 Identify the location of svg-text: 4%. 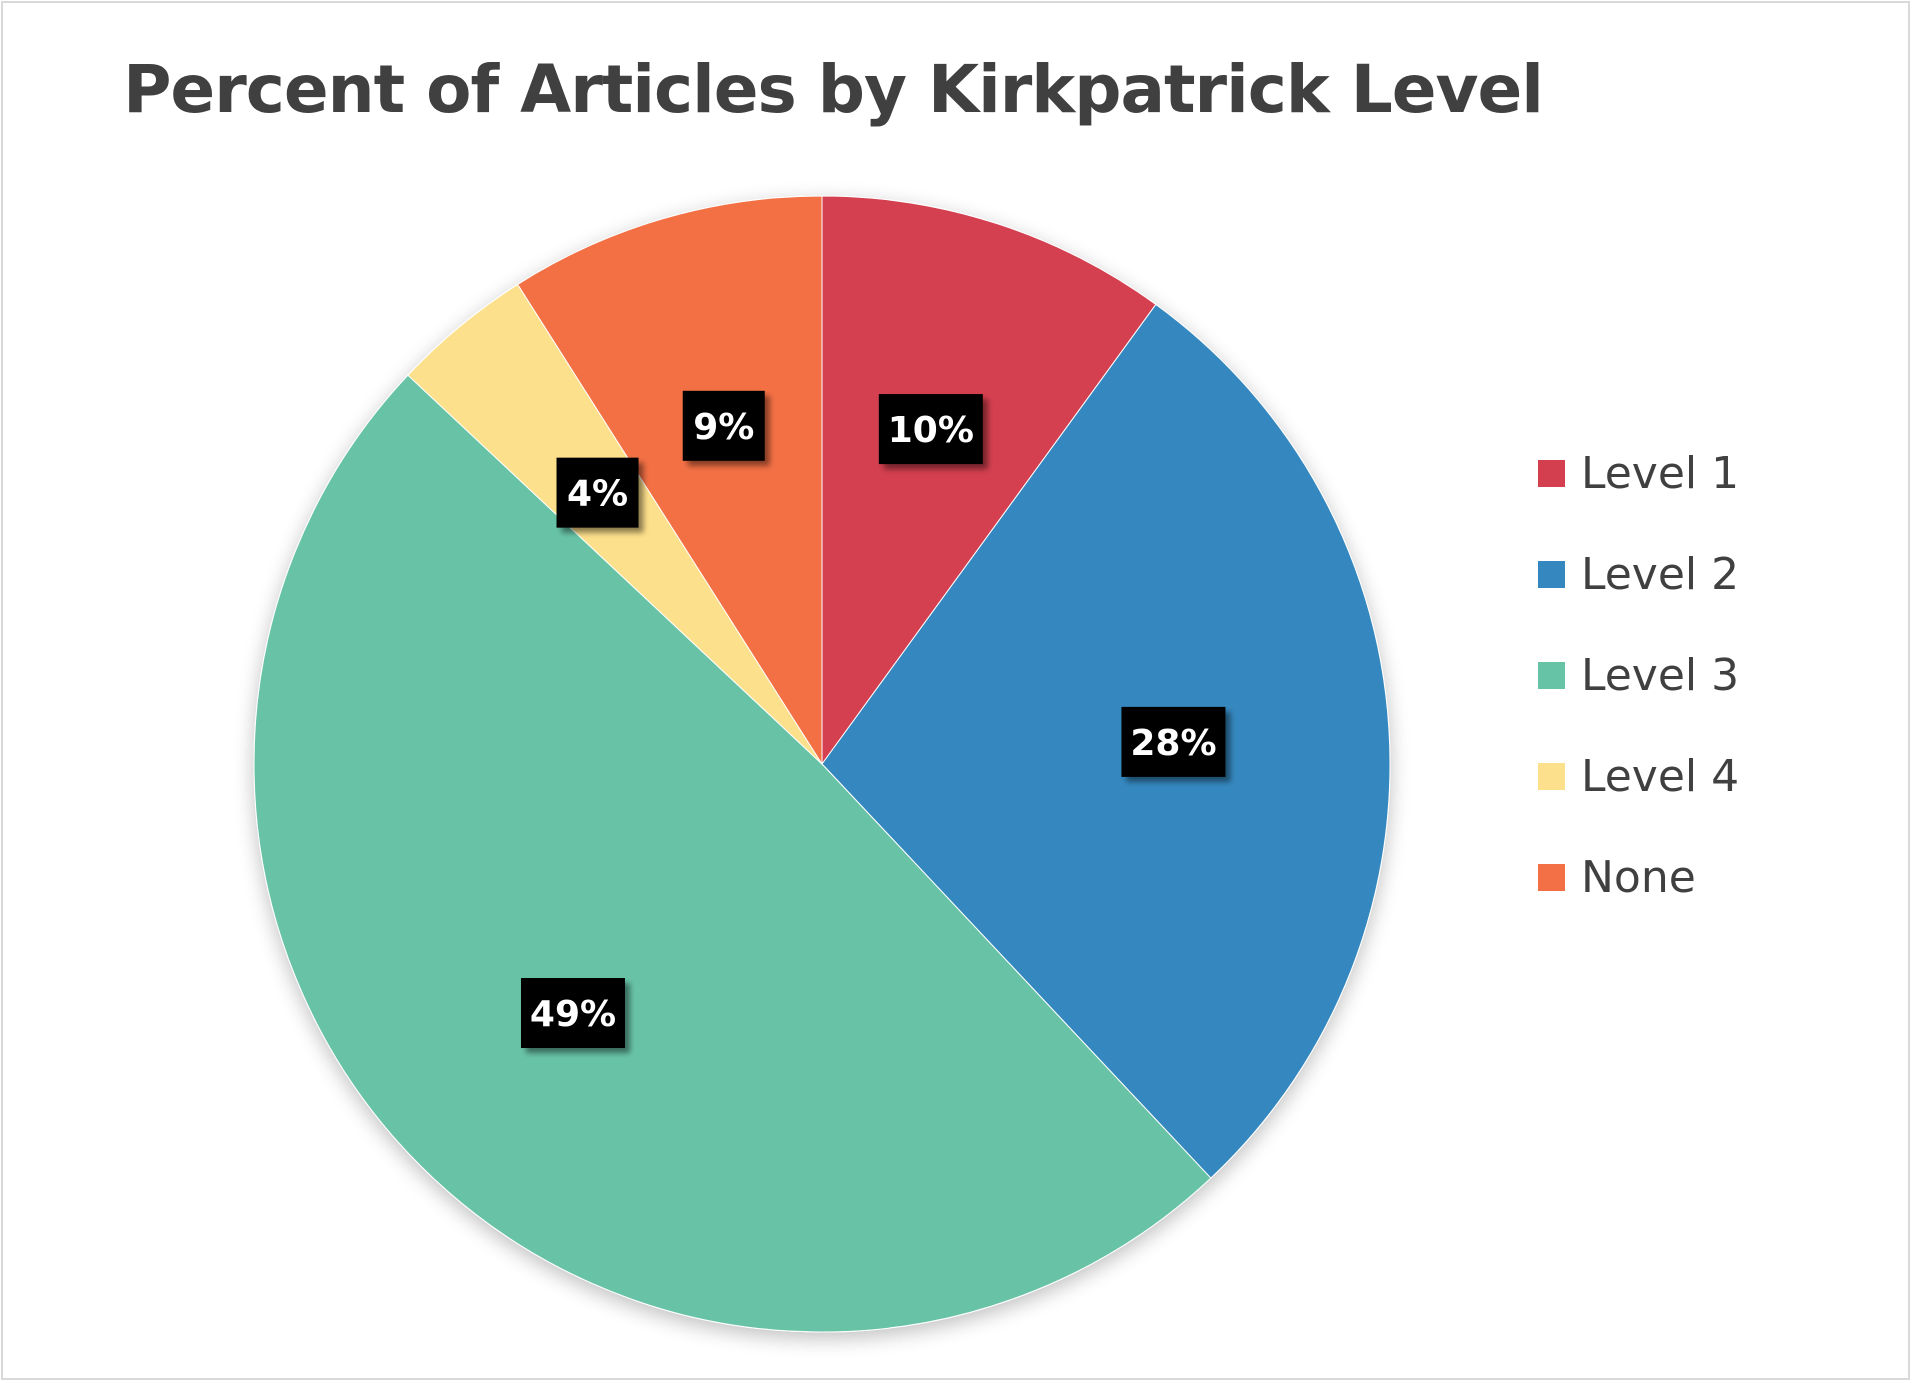
(597, 494).